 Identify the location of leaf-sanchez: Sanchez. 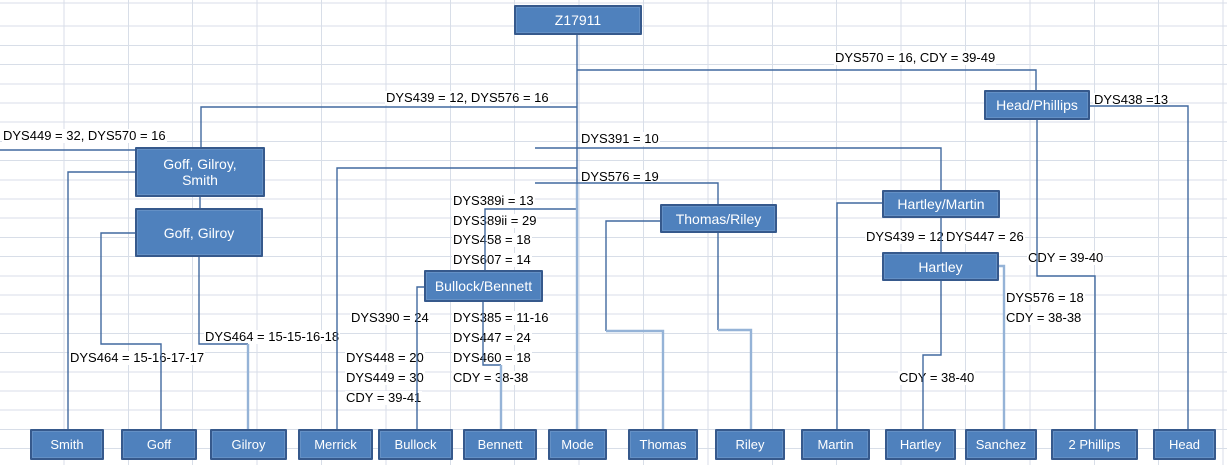
(1001, 444).